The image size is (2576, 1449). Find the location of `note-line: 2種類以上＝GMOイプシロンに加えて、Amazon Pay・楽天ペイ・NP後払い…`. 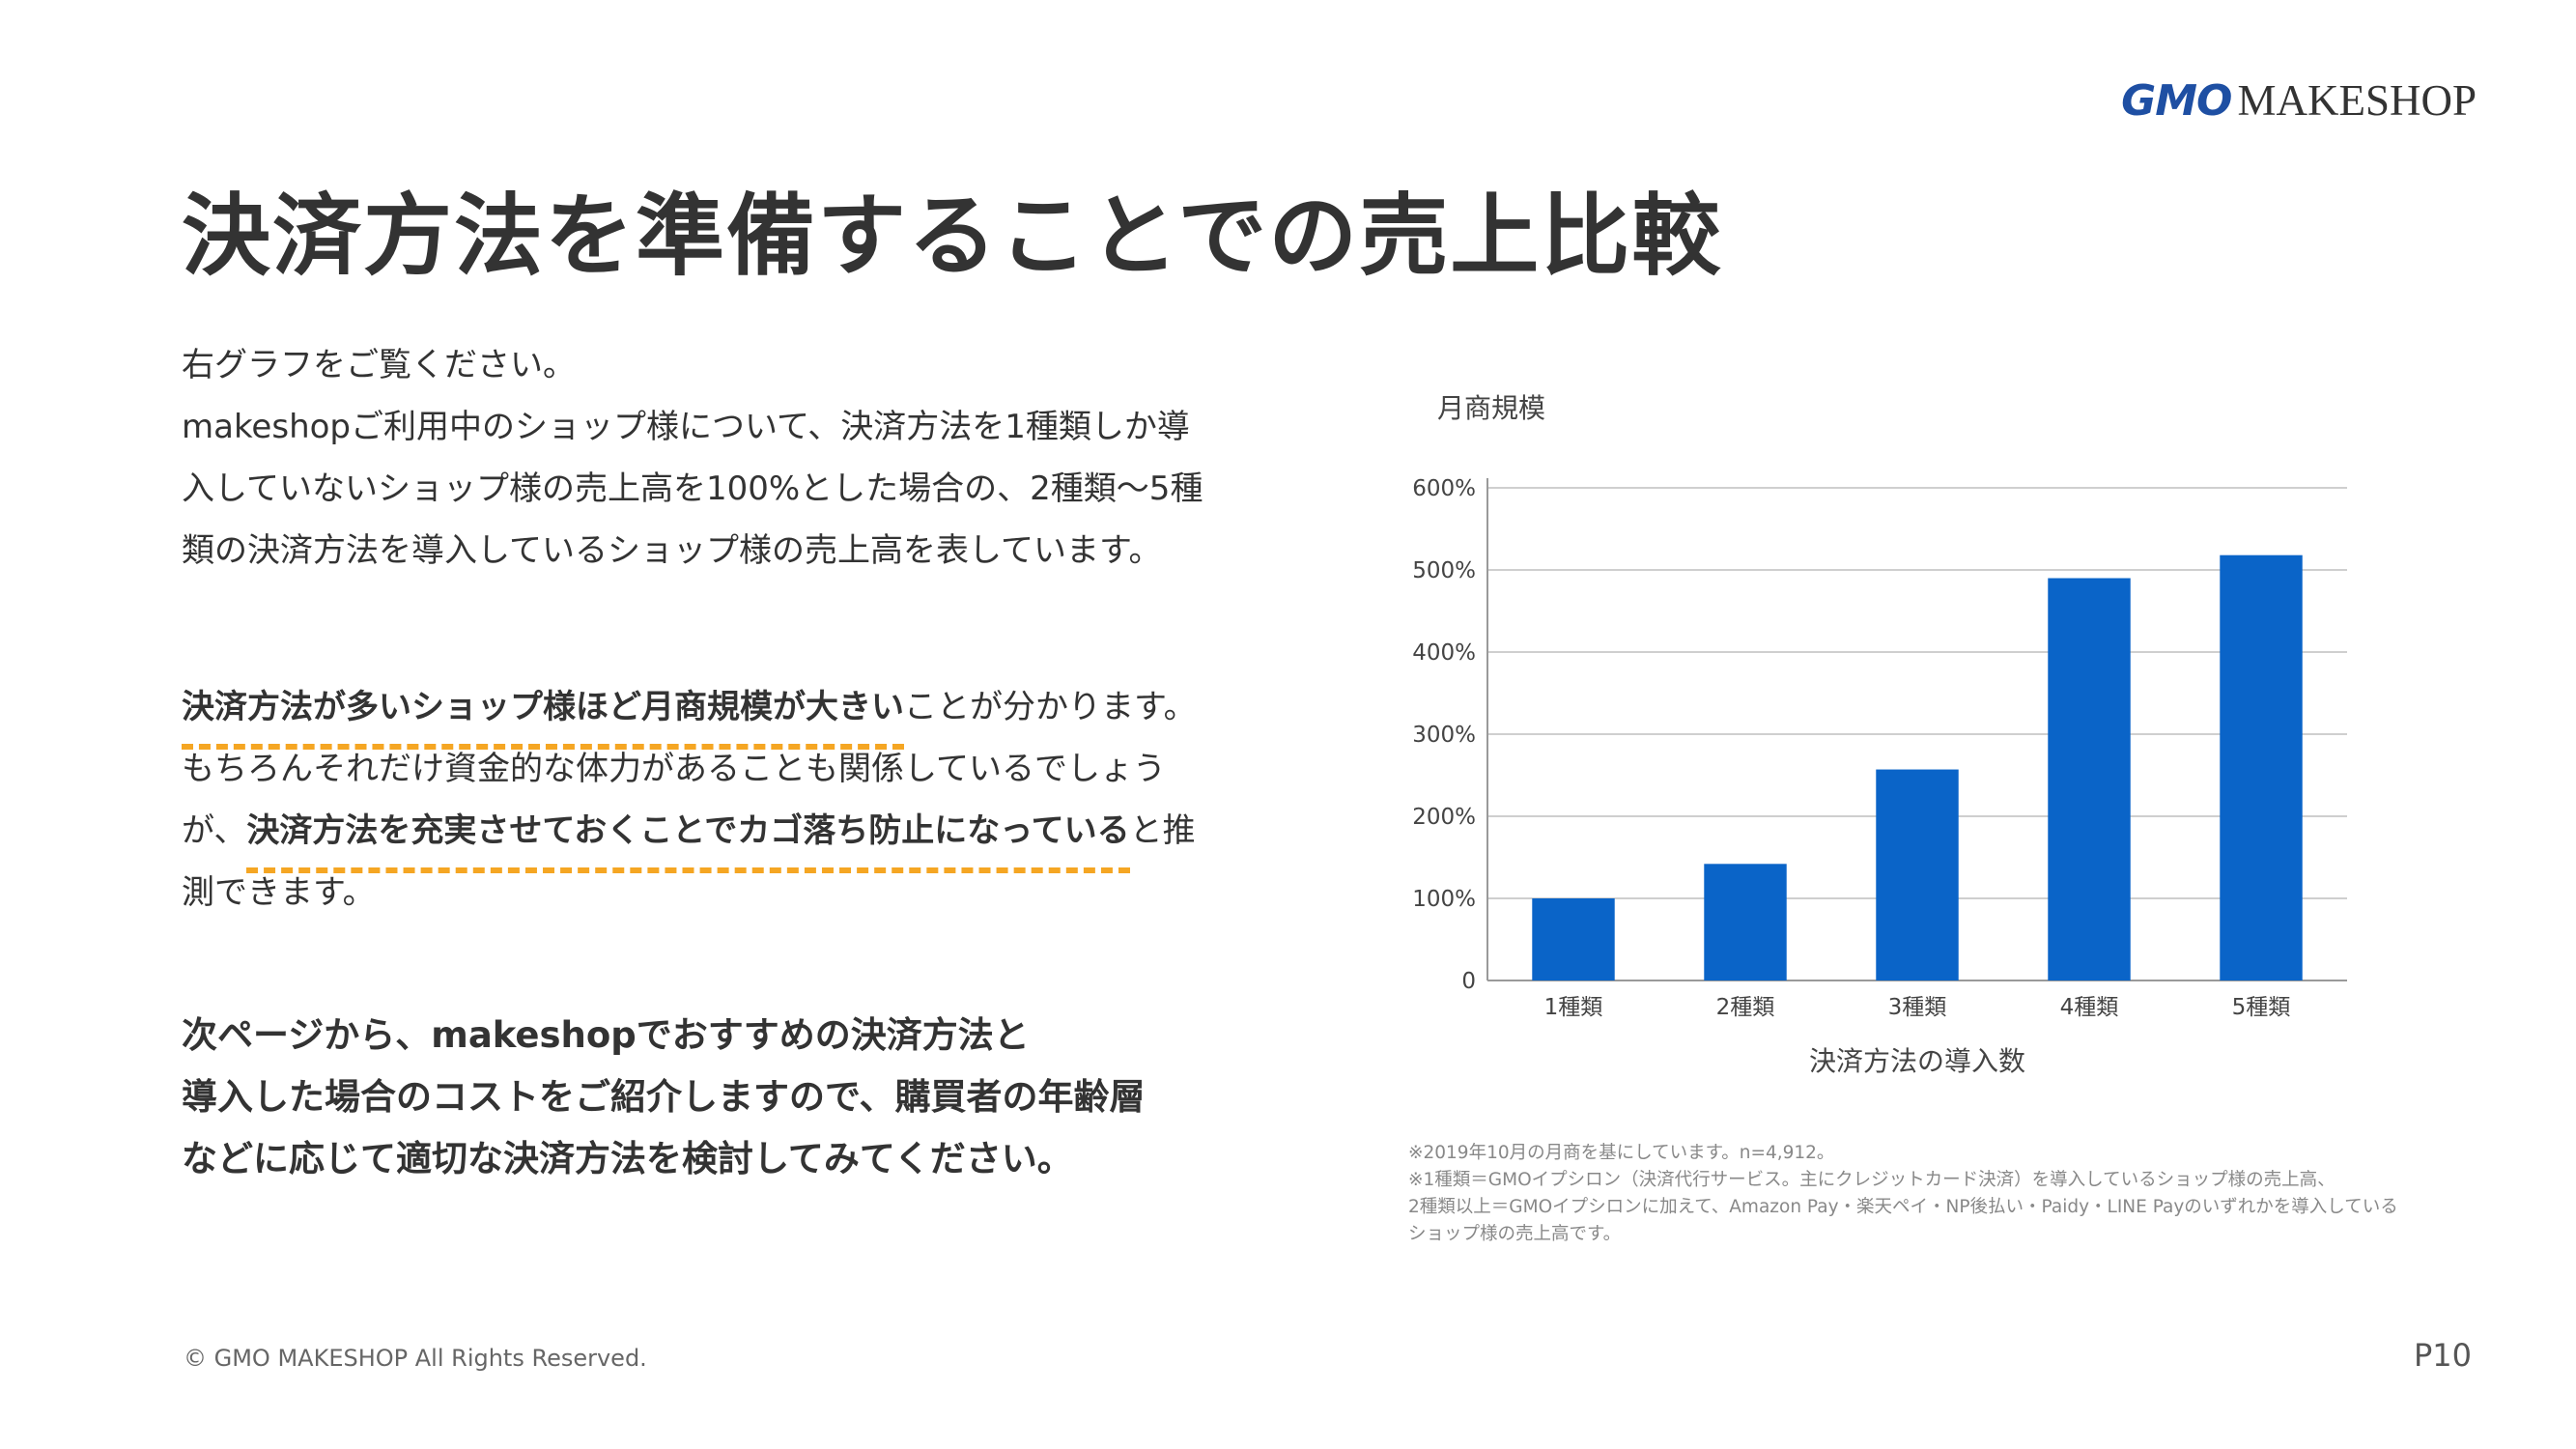

note-line: 2種類以上＝GMOイプシロンに加えて、Amazon Pay・楽天ペイ・NP後払い… is located at coordinates (1903, 1207).